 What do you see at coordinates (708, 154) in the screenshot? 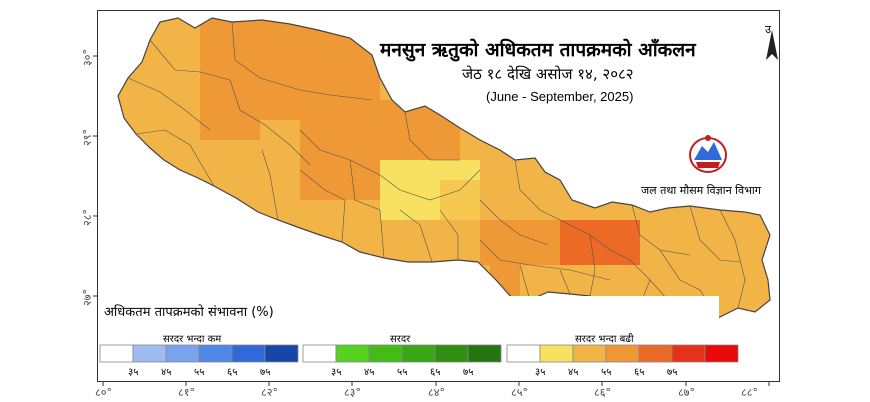
I see `emblem-icon` at bounding box center [708, 154].